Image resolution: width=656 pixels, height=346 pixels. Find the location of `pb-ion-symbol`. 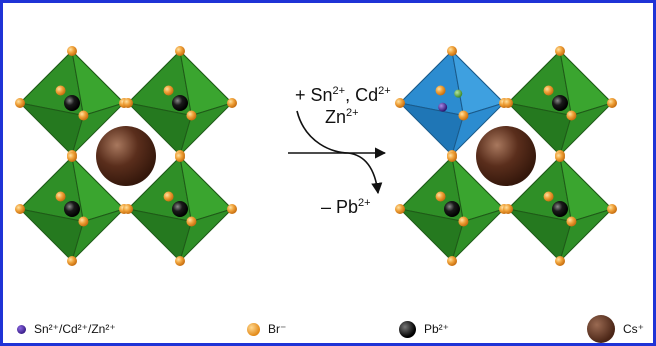

pb-ion-symbol is located at coordinates (407, 329).